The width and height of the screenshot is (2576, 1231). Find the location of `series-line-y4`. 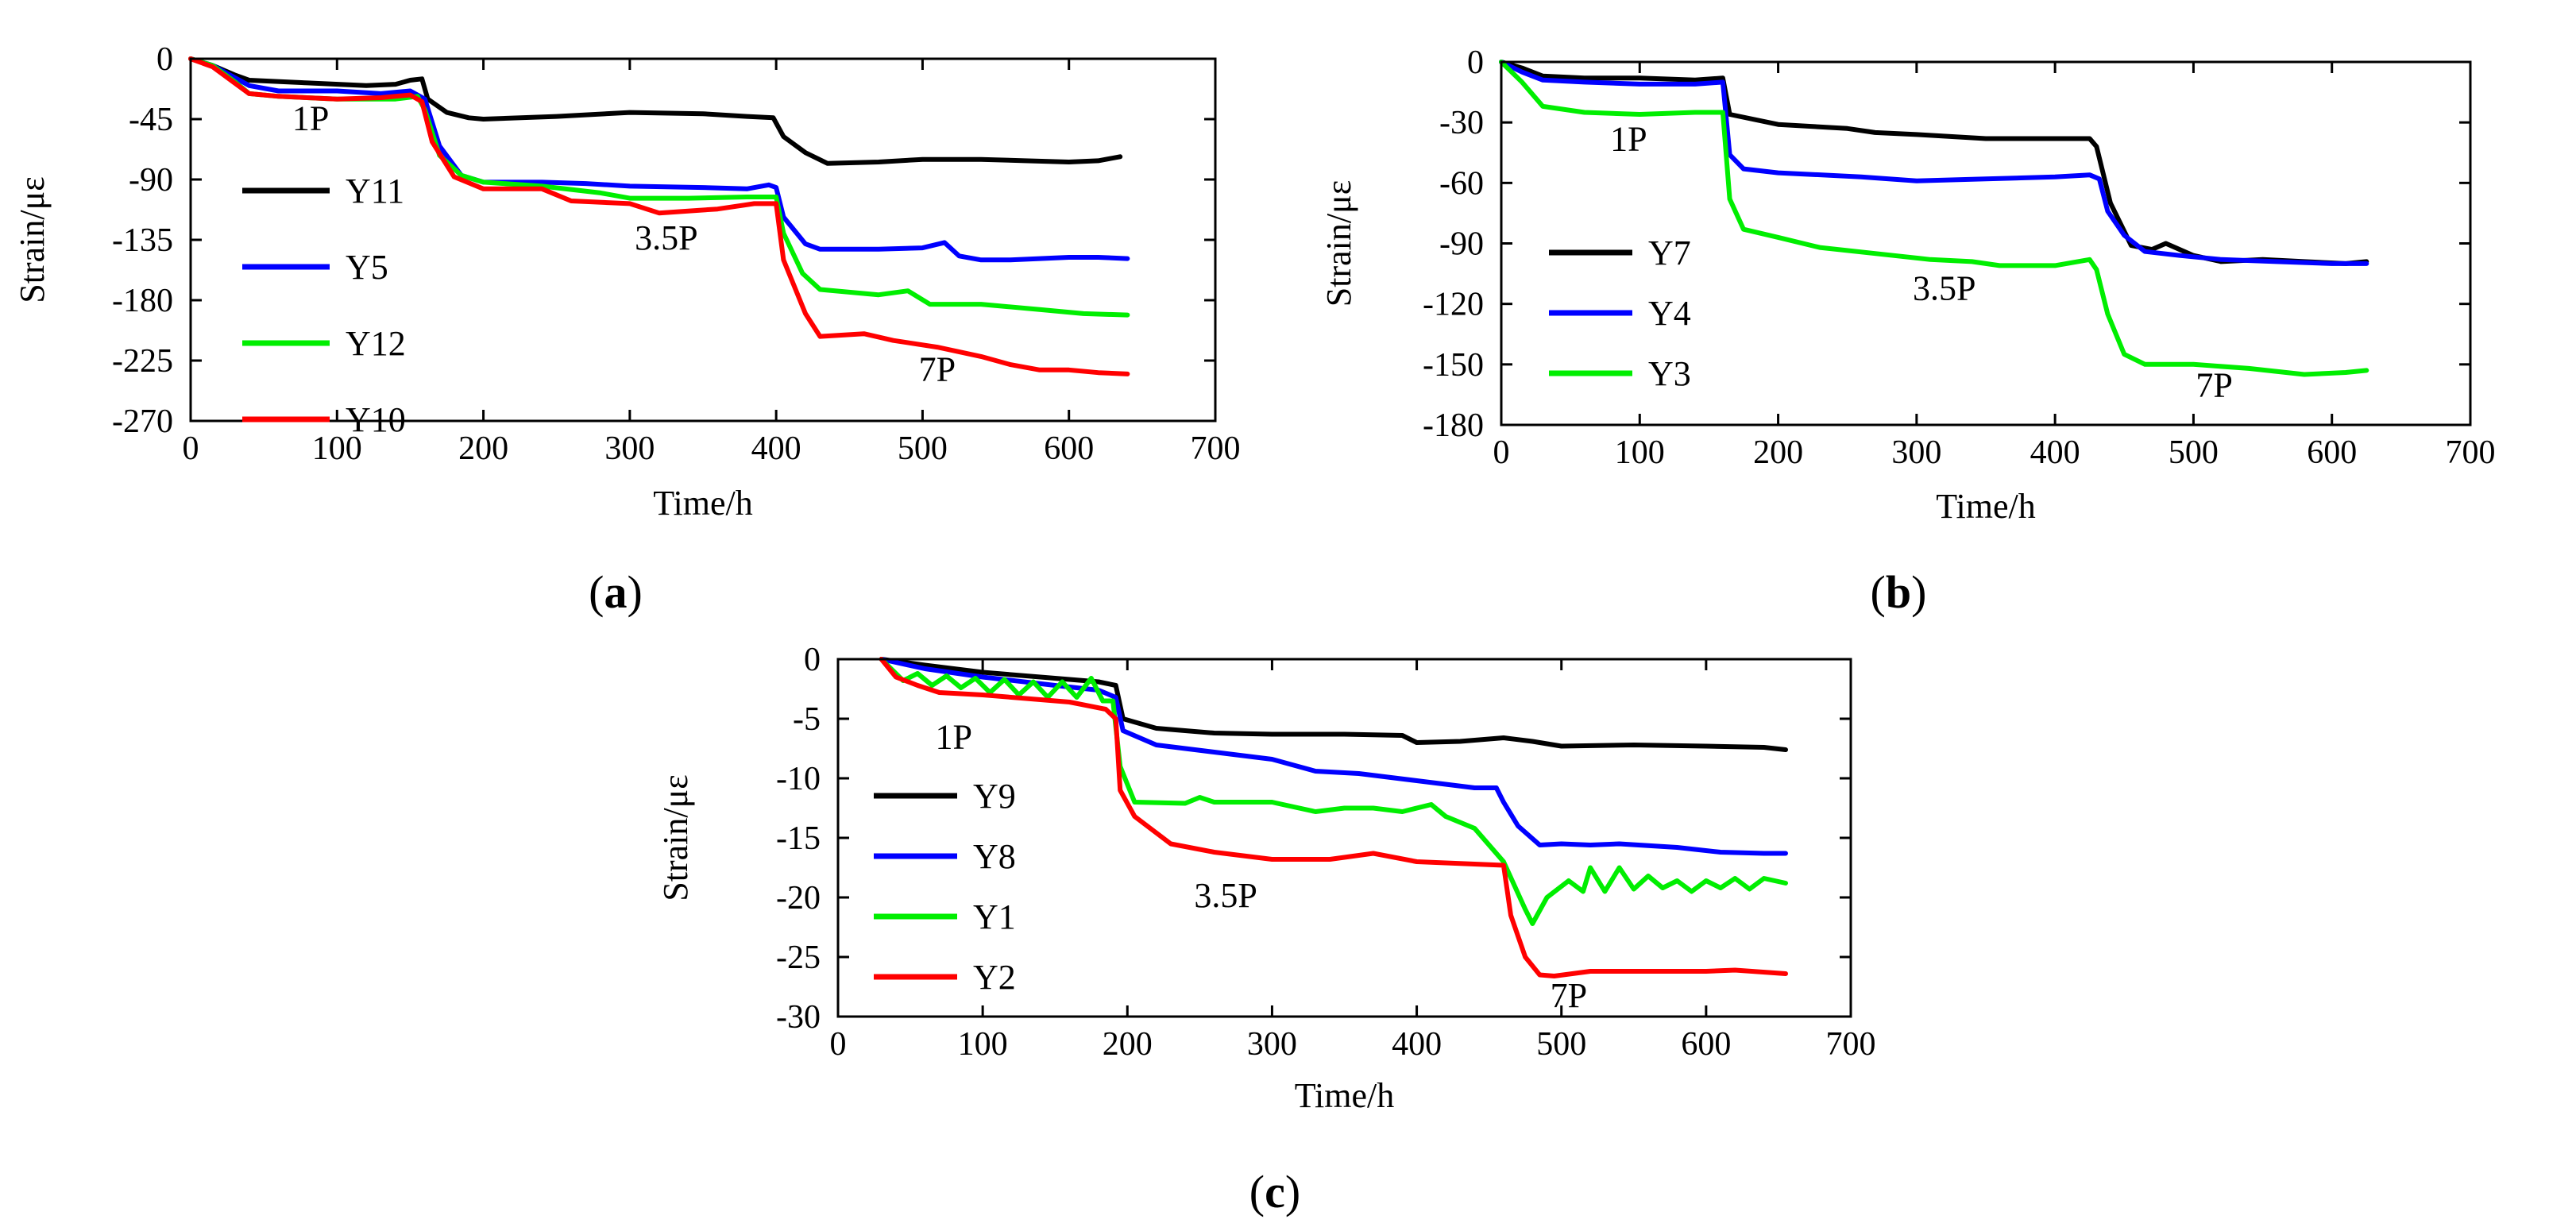

series-line-y4 is located at coordinates (1934, 163).